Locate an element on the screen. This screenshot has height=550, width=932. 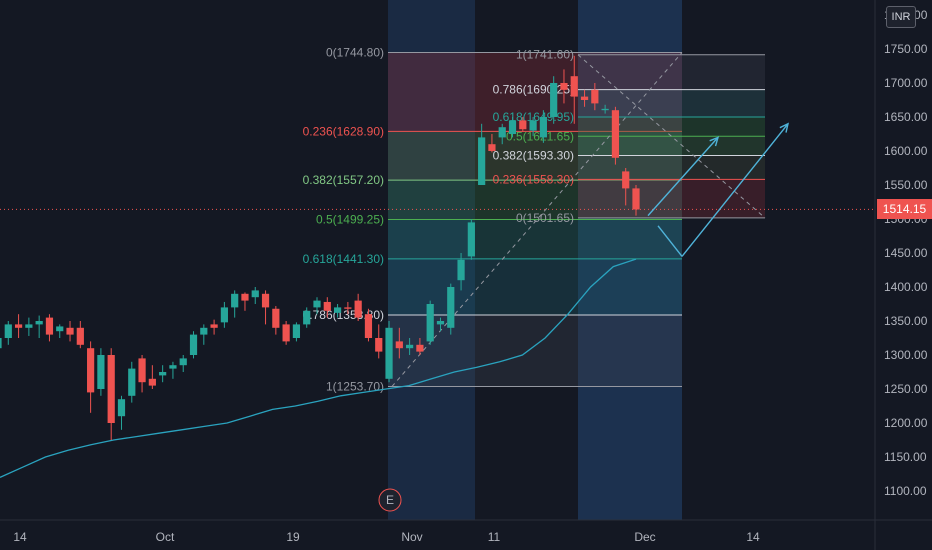
projection-dip-line is located at coordinates (670, 241).